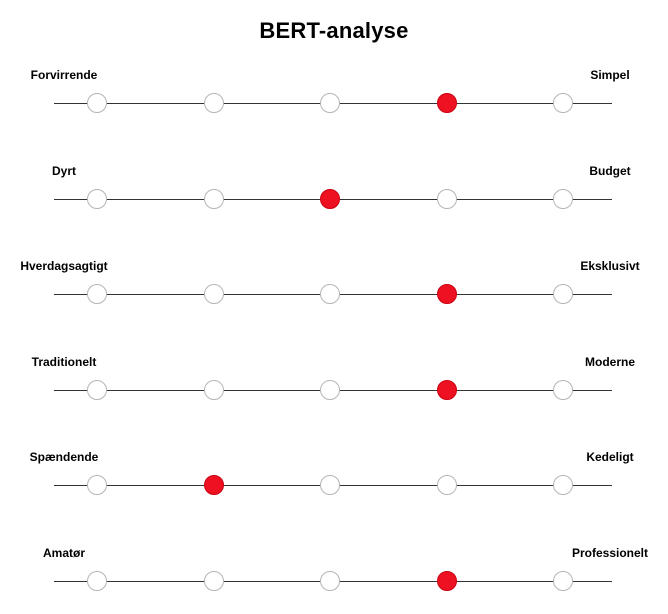 The height and width of the screenshot is (614, 668). Describe the element at coordinates (610, 170) in the screenshot. I see `scale-right-label: Budget` at that location.